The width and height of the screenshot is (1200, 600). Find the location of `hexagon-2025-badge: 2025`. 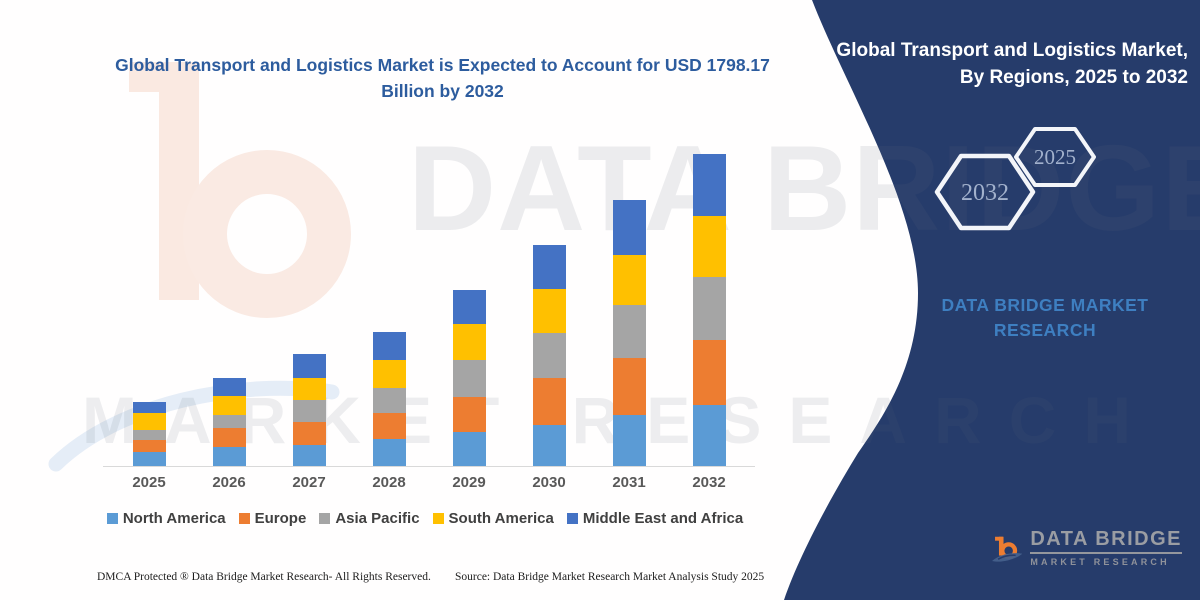

hexagon-2025-badge: 2025 is located at coordinates (1055, 157).